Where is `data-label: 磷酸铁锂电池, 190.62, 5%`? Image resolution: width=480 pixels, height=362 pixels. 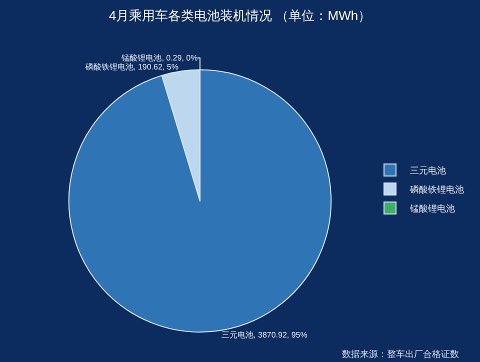
data-label: 磷酸铁锂电池, 190.62, 5% is located at coordinates (131, 67).